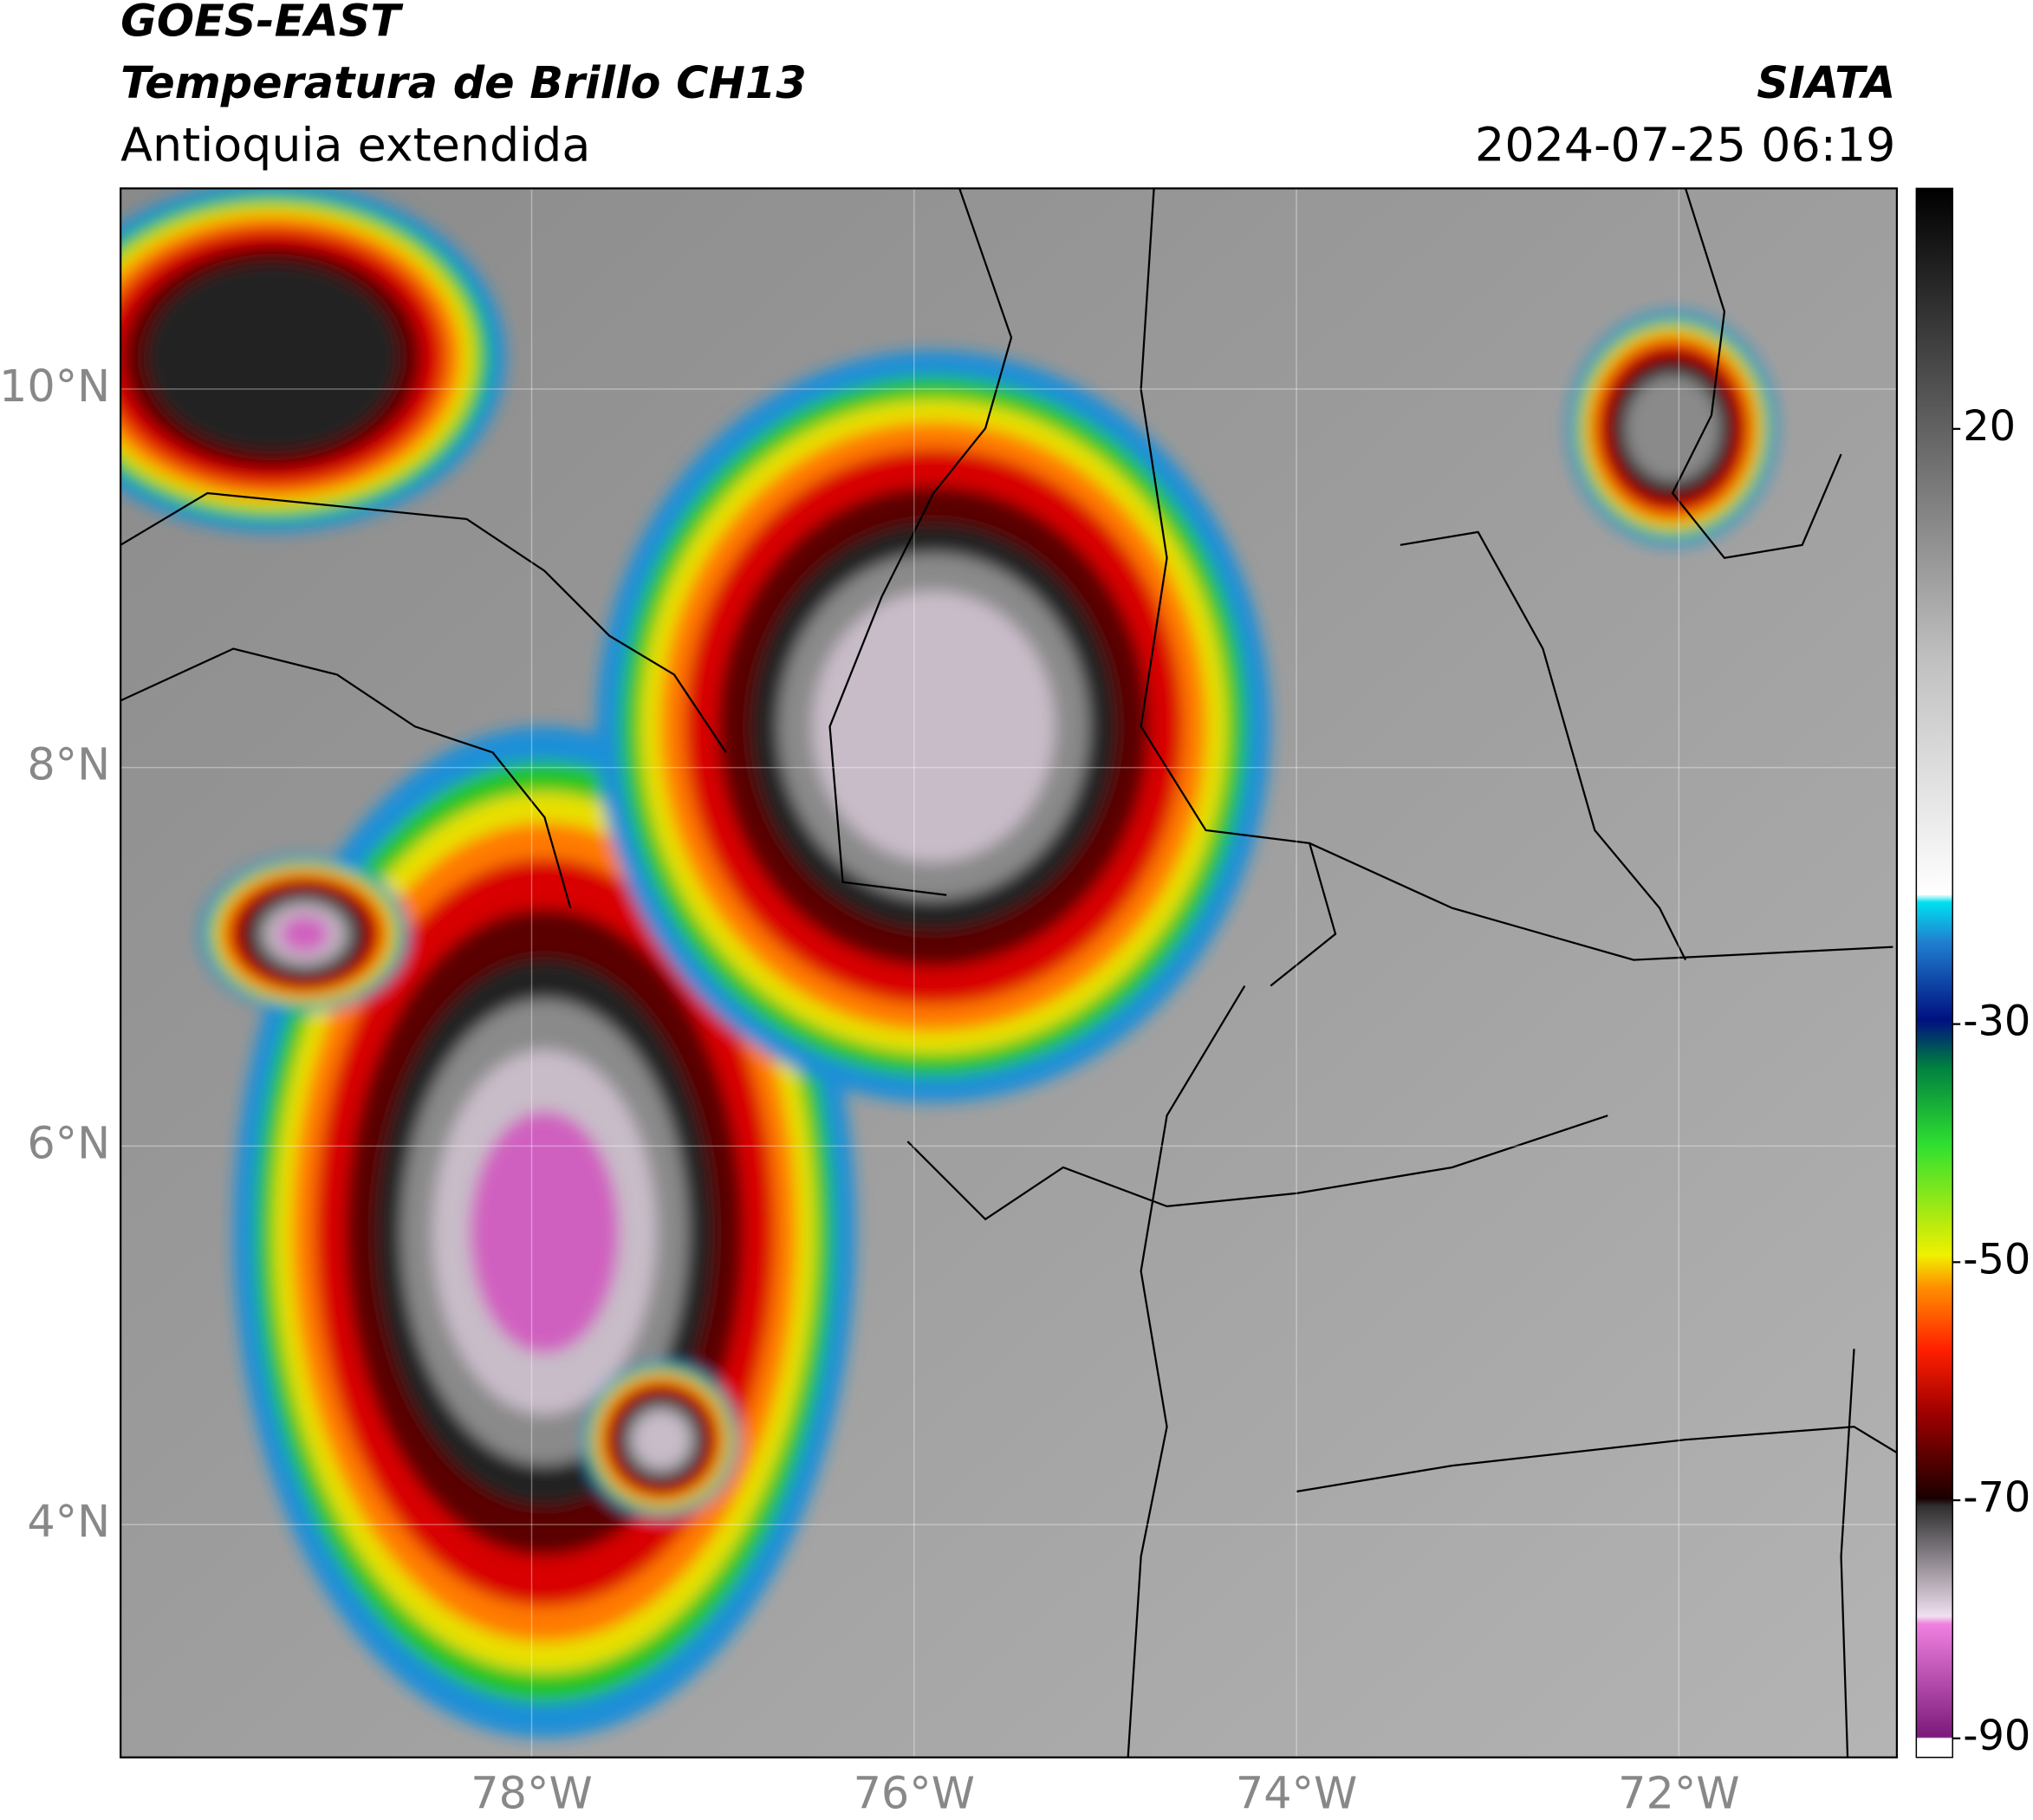  I want to click on x-tick-label: 76°W, so click(914, 1793).